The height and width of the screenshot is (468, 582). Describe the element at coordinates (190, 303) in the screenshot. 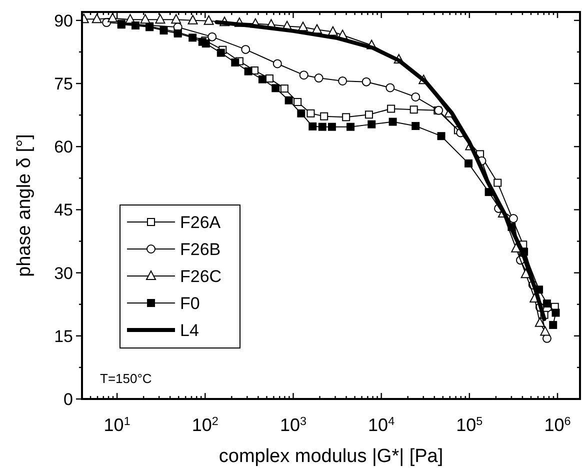

I see `legend-label: F0` at that location.